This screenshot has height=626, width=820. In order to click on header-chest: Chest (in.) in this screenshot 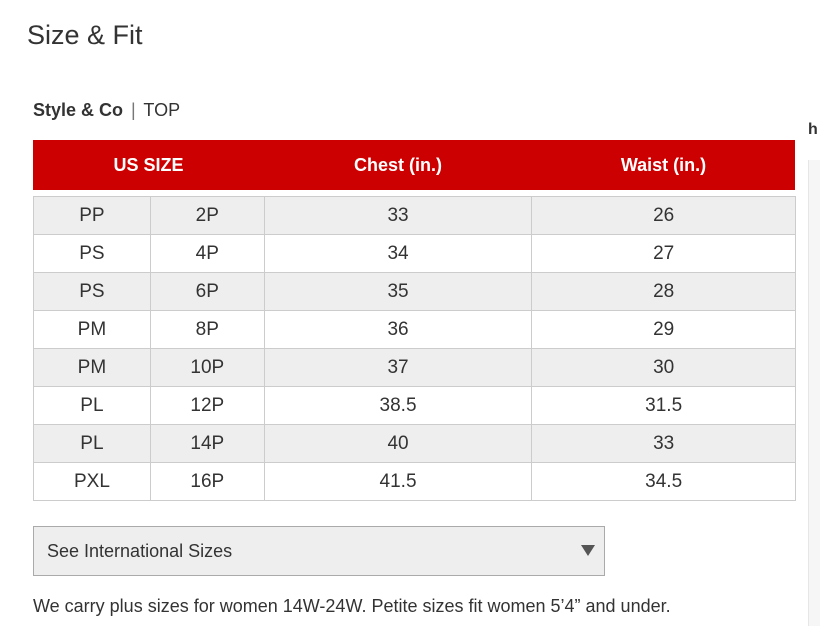, I will do `click(398, 164)`.